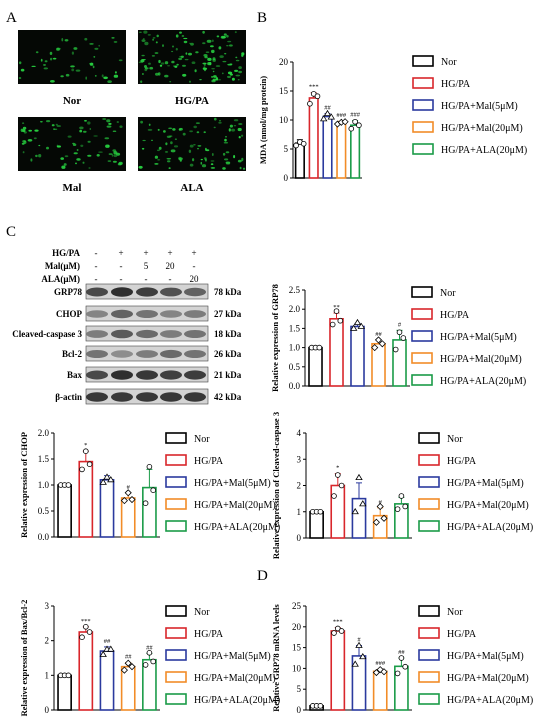 This screenshot has height=724, width=550. Describe the element at coordinates (47, 675) in the screenshot. I see `y-tick-label: 1` at that location.